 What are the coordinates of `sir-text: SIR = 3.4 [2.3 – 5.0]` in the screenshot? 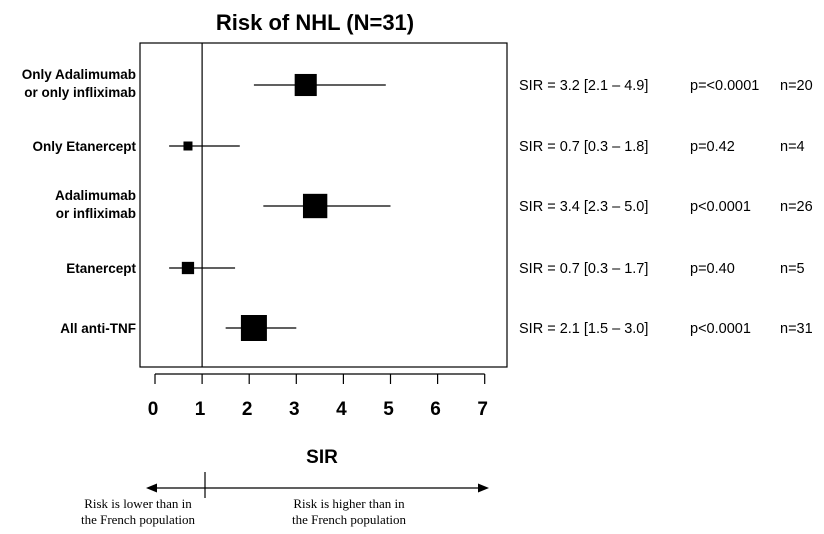 It's located at (583, 207).